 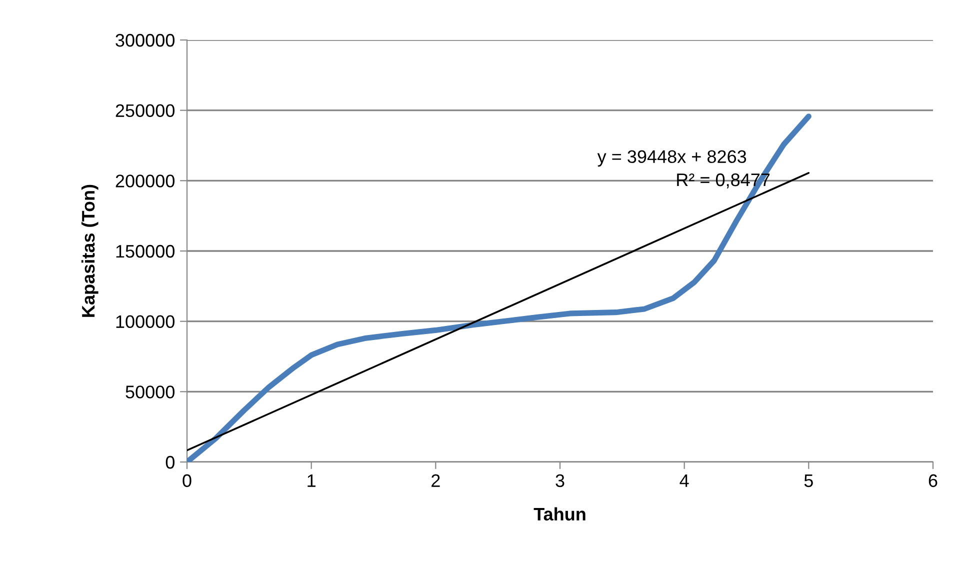 What do you see at coordinates (436, 480) in the screenshot?
I see `x-tick-label: 2` at bounding box center [436, 480].